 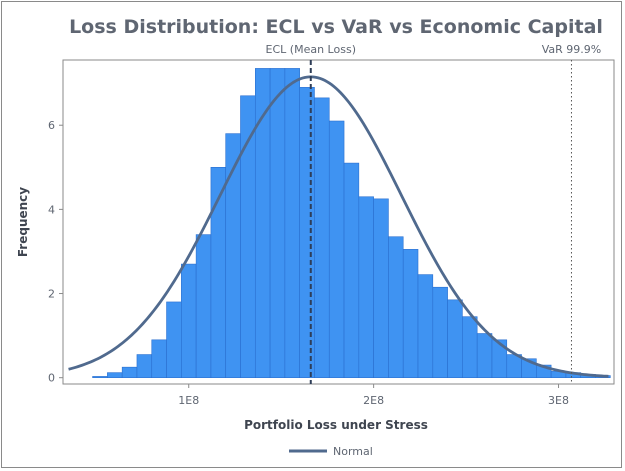 What do you see at coordinates (311, 49) in the screenshot?
I see `ecl-label: ECL (Mean Loss)` at bounding box center [311, 49].